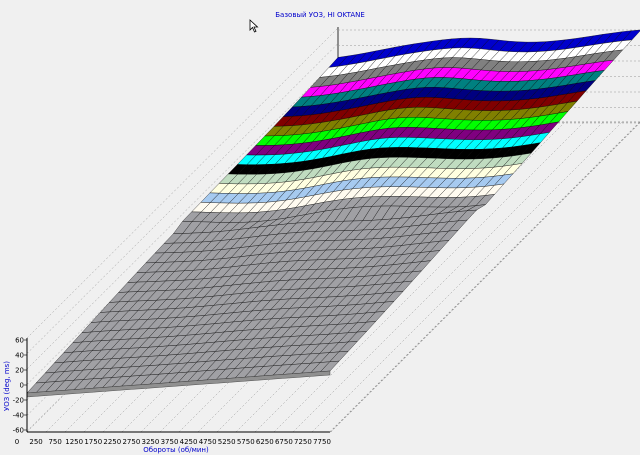  I want to click on x-axis-title: Обороты (об/мин), so click(176, 450).